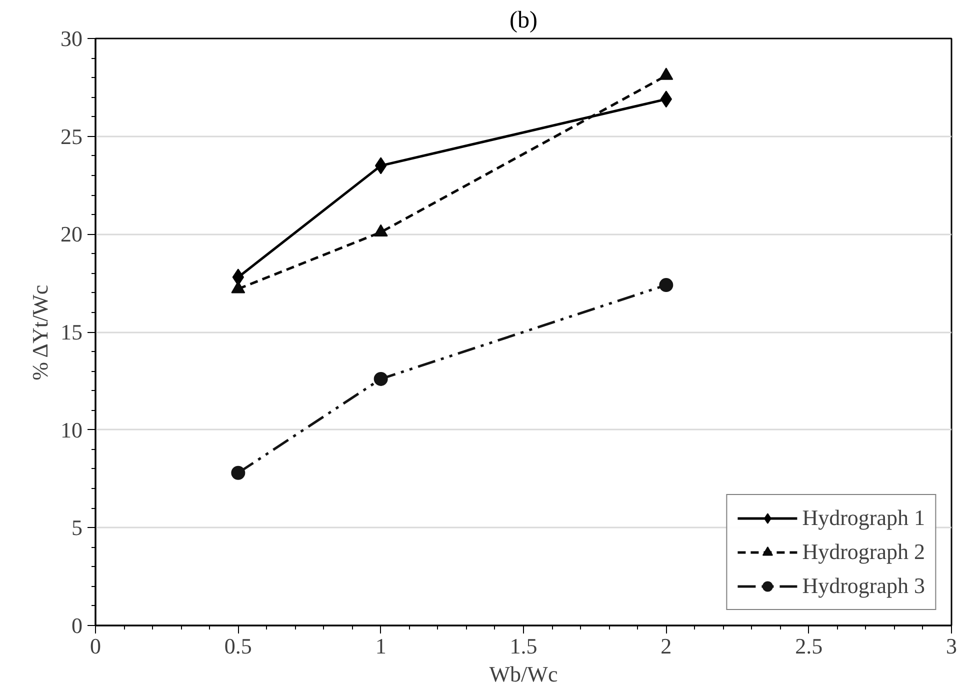  What do you see at coordinates (380, 646) in the screenshot?
I see `x-tick-label: 1` at bounding box center [380, 646].